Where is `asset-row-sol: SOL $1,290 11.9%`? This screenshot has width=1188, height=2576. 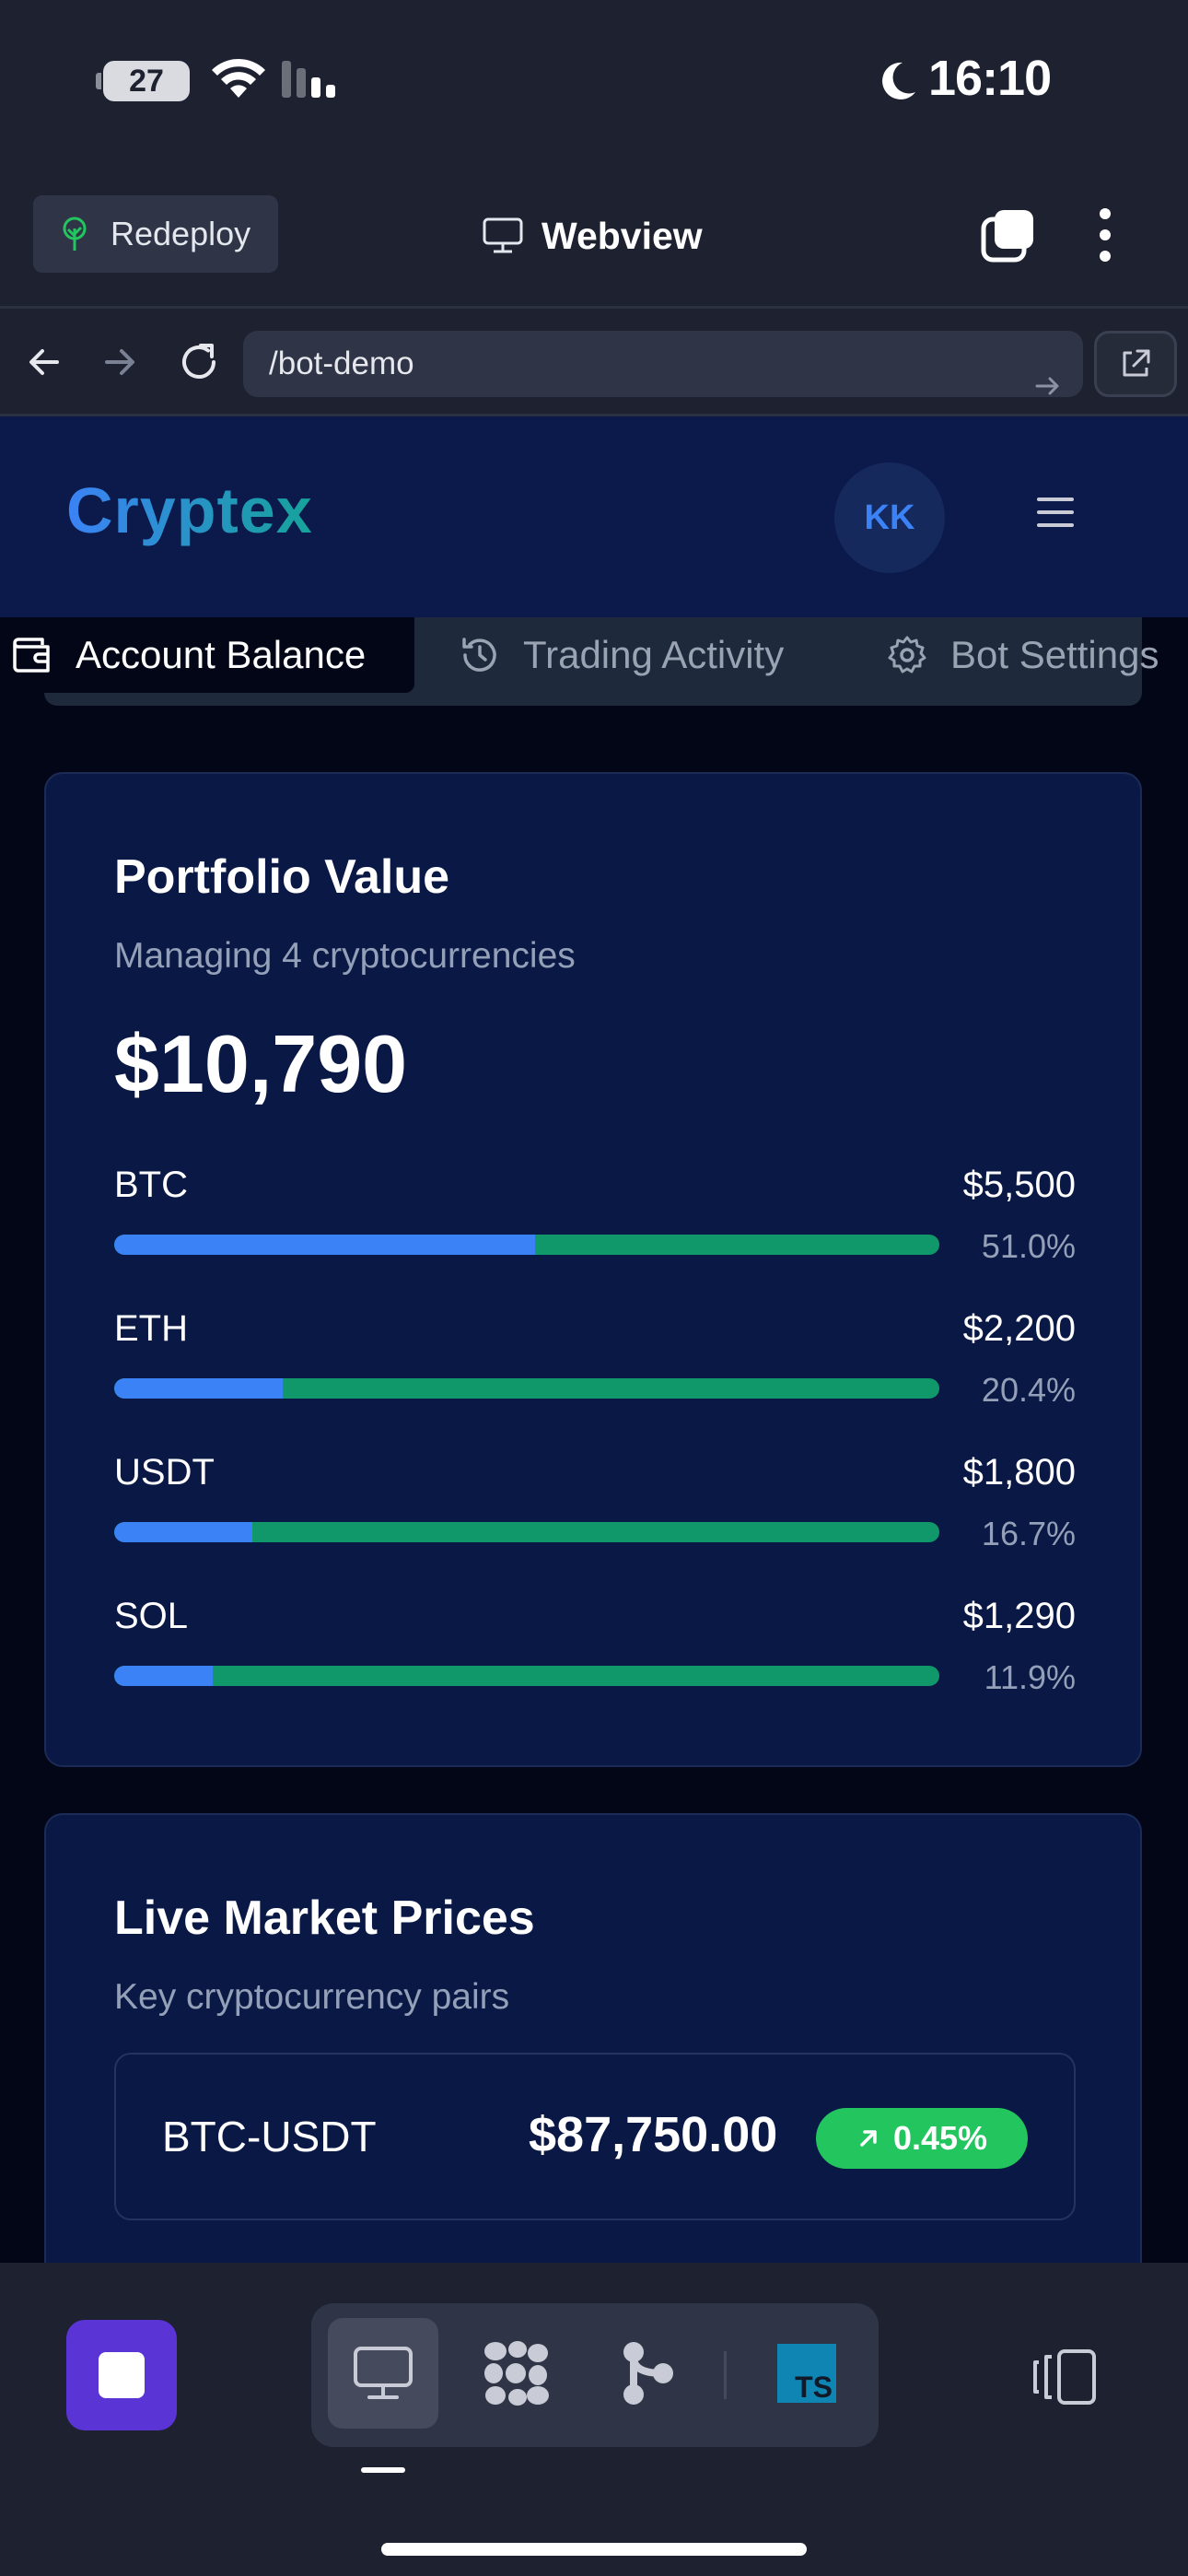
asset-row-sol: SOL $1,290 11.9% is located at coordinates (595, 1651).